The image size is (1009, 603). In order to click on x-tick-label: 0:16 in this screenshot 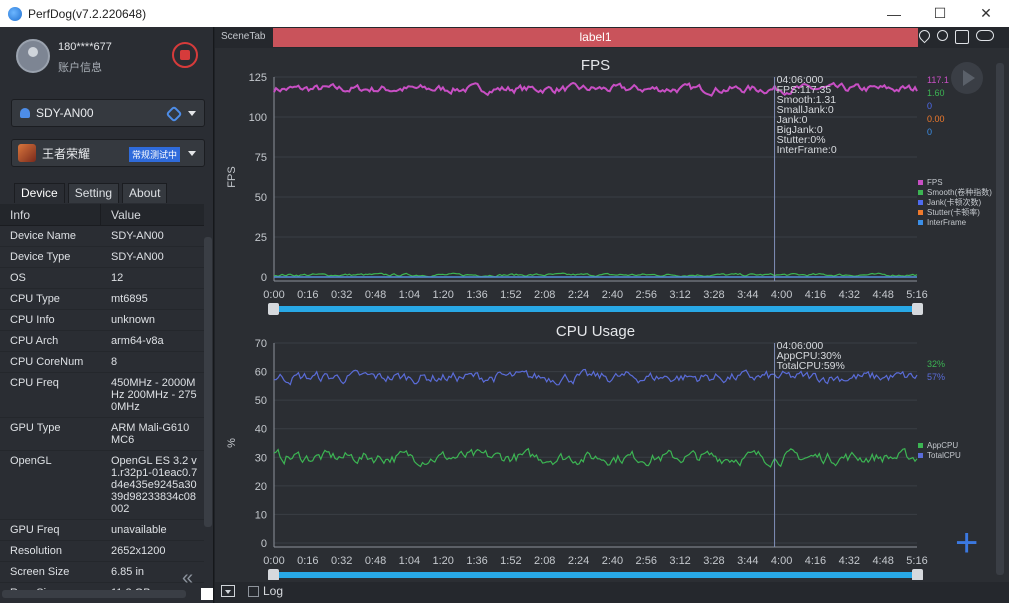, I will do `click(307, 295)`.